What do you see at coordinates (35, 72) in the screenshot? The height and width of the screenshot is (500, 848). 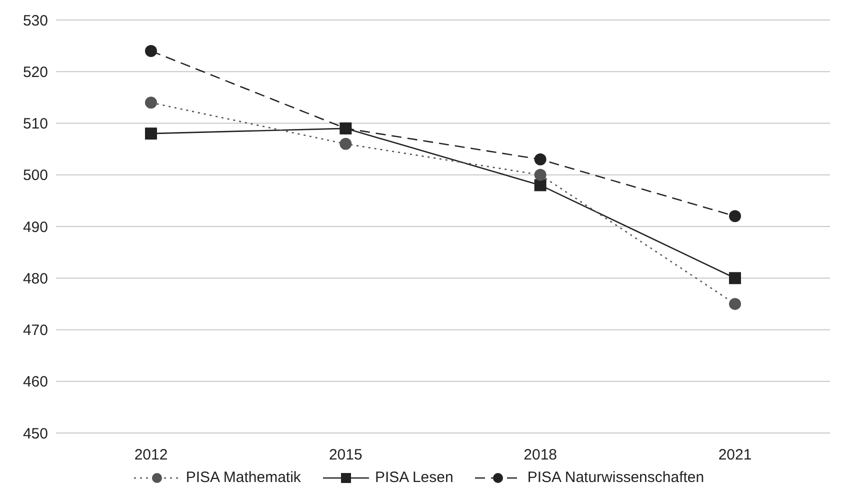 I see `y-tick-label: 520` at bounding box center [35, 72].